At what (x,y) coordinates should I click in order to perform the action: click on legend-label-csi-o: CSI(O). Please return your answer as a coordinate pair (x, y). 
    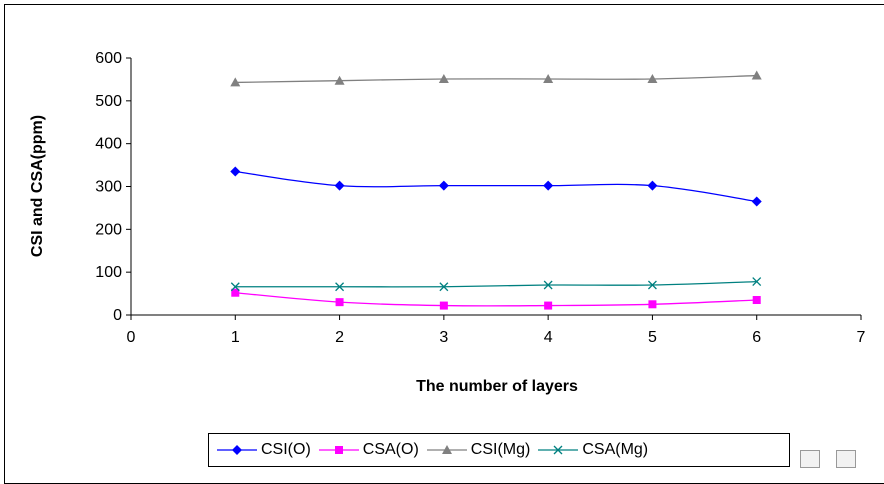
    Looking at the image, I should click on (286, 449).